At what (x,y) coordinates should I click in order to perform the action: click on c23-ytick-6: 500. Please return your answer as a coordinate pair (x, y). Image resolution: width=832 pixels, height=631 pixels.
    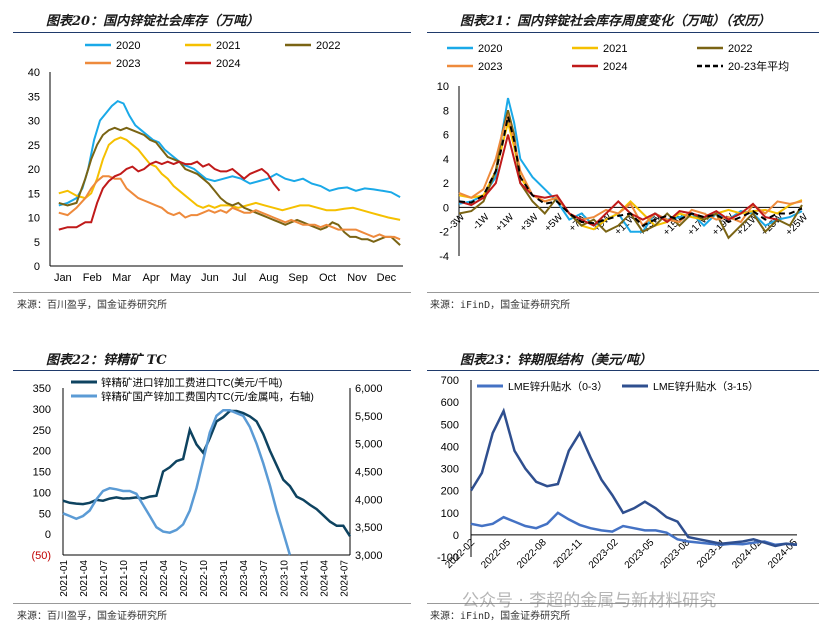
    Looking at the image, I should click on (450, 425).